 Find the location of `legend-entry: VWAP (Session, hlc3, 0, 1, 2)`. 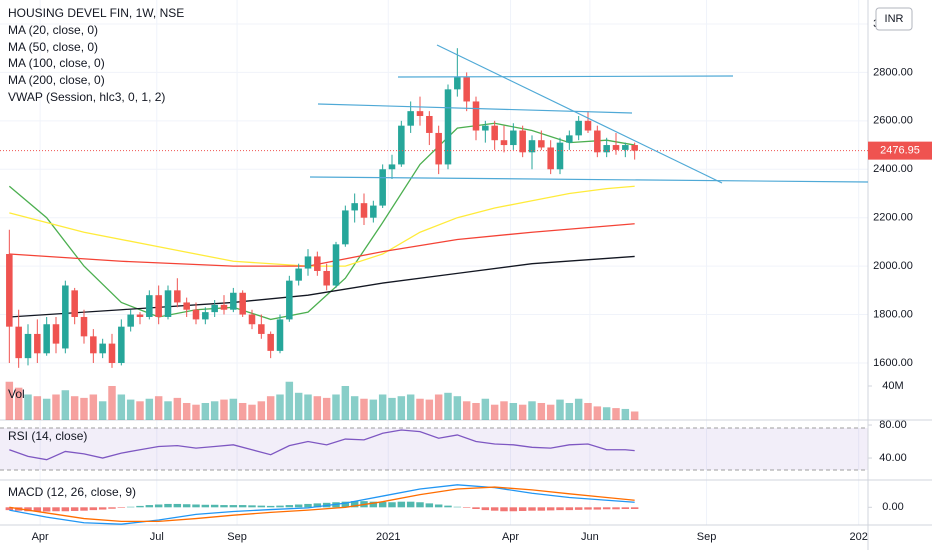

legend-entry: VWAP (Session, hlc3, 0, 1, 2) is located at coordinates (86, 97).